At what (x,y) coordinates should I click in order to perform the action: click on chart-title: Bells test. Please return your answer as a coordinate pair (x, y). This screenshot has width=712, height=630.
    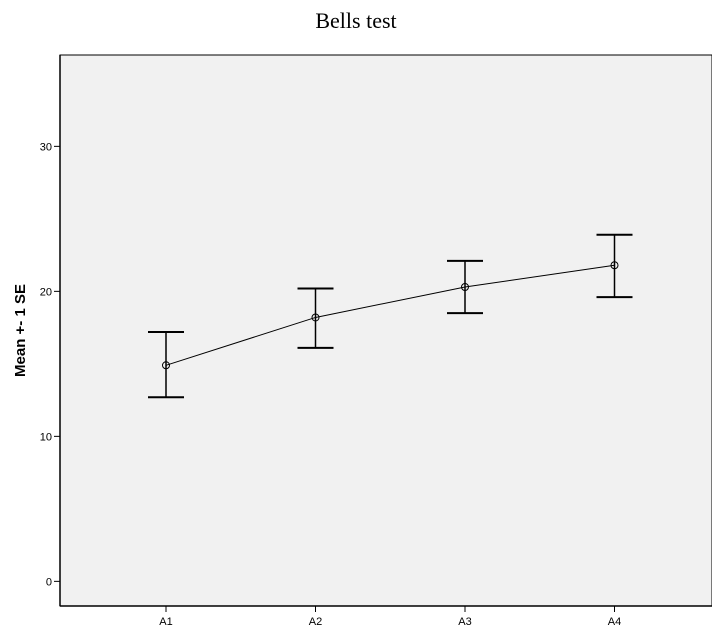
    Looking at the image, I should click on (356, 20).